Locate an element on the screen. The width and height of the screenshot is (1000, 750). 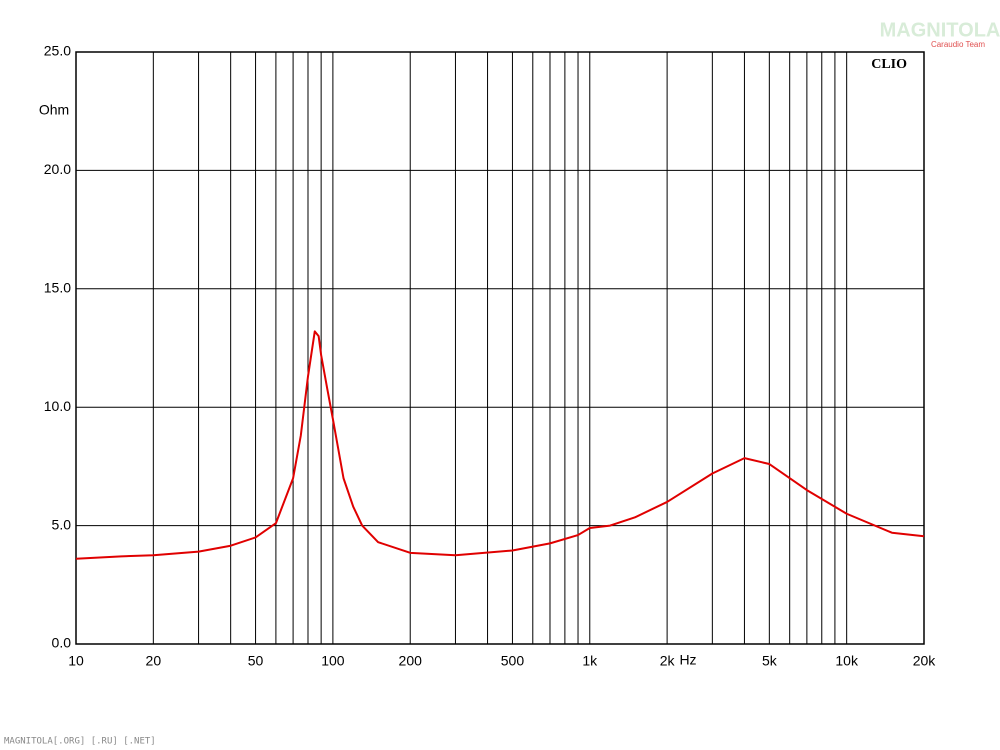
x-tick-label: 20 is located at coordinates (154, 661).